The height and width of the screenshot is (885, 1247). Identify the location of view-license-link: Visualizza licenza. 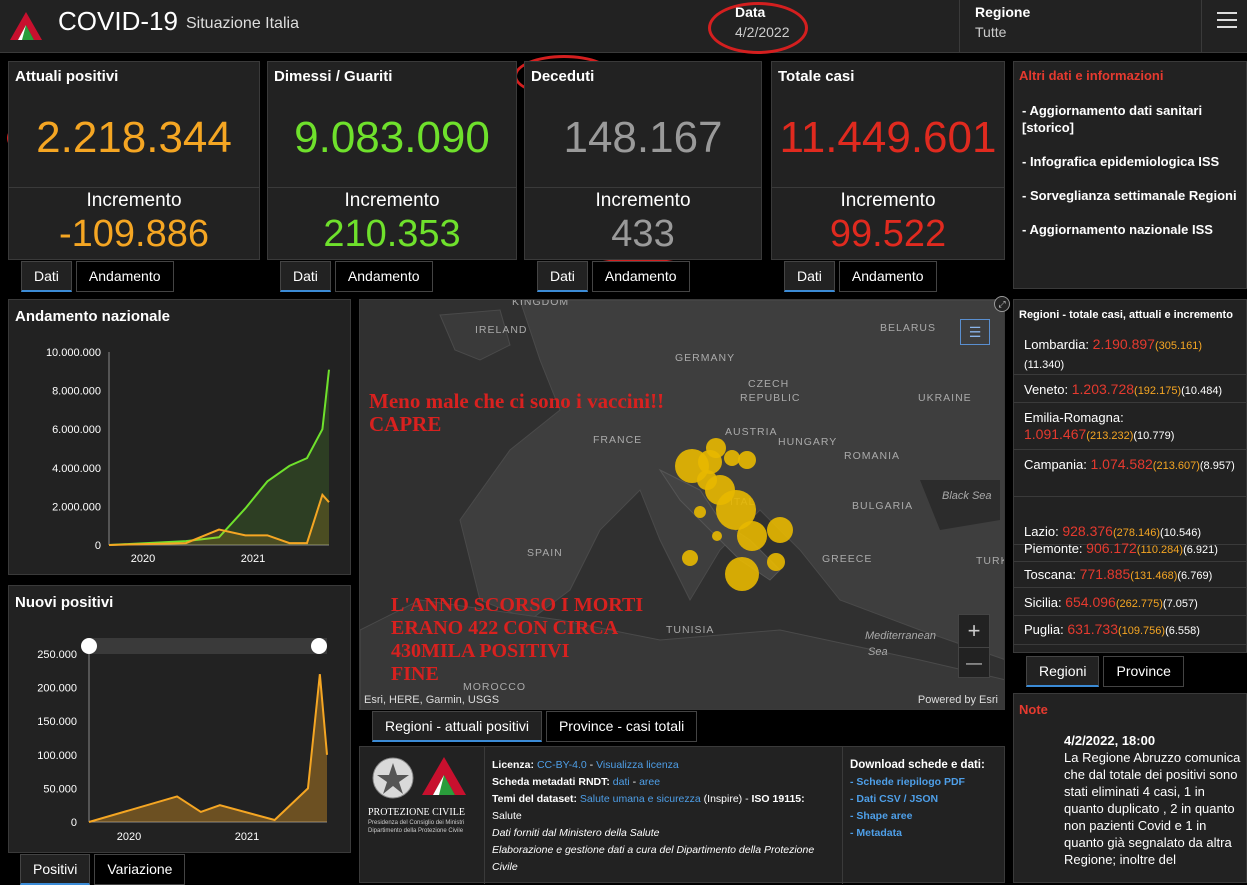
(637, 765).